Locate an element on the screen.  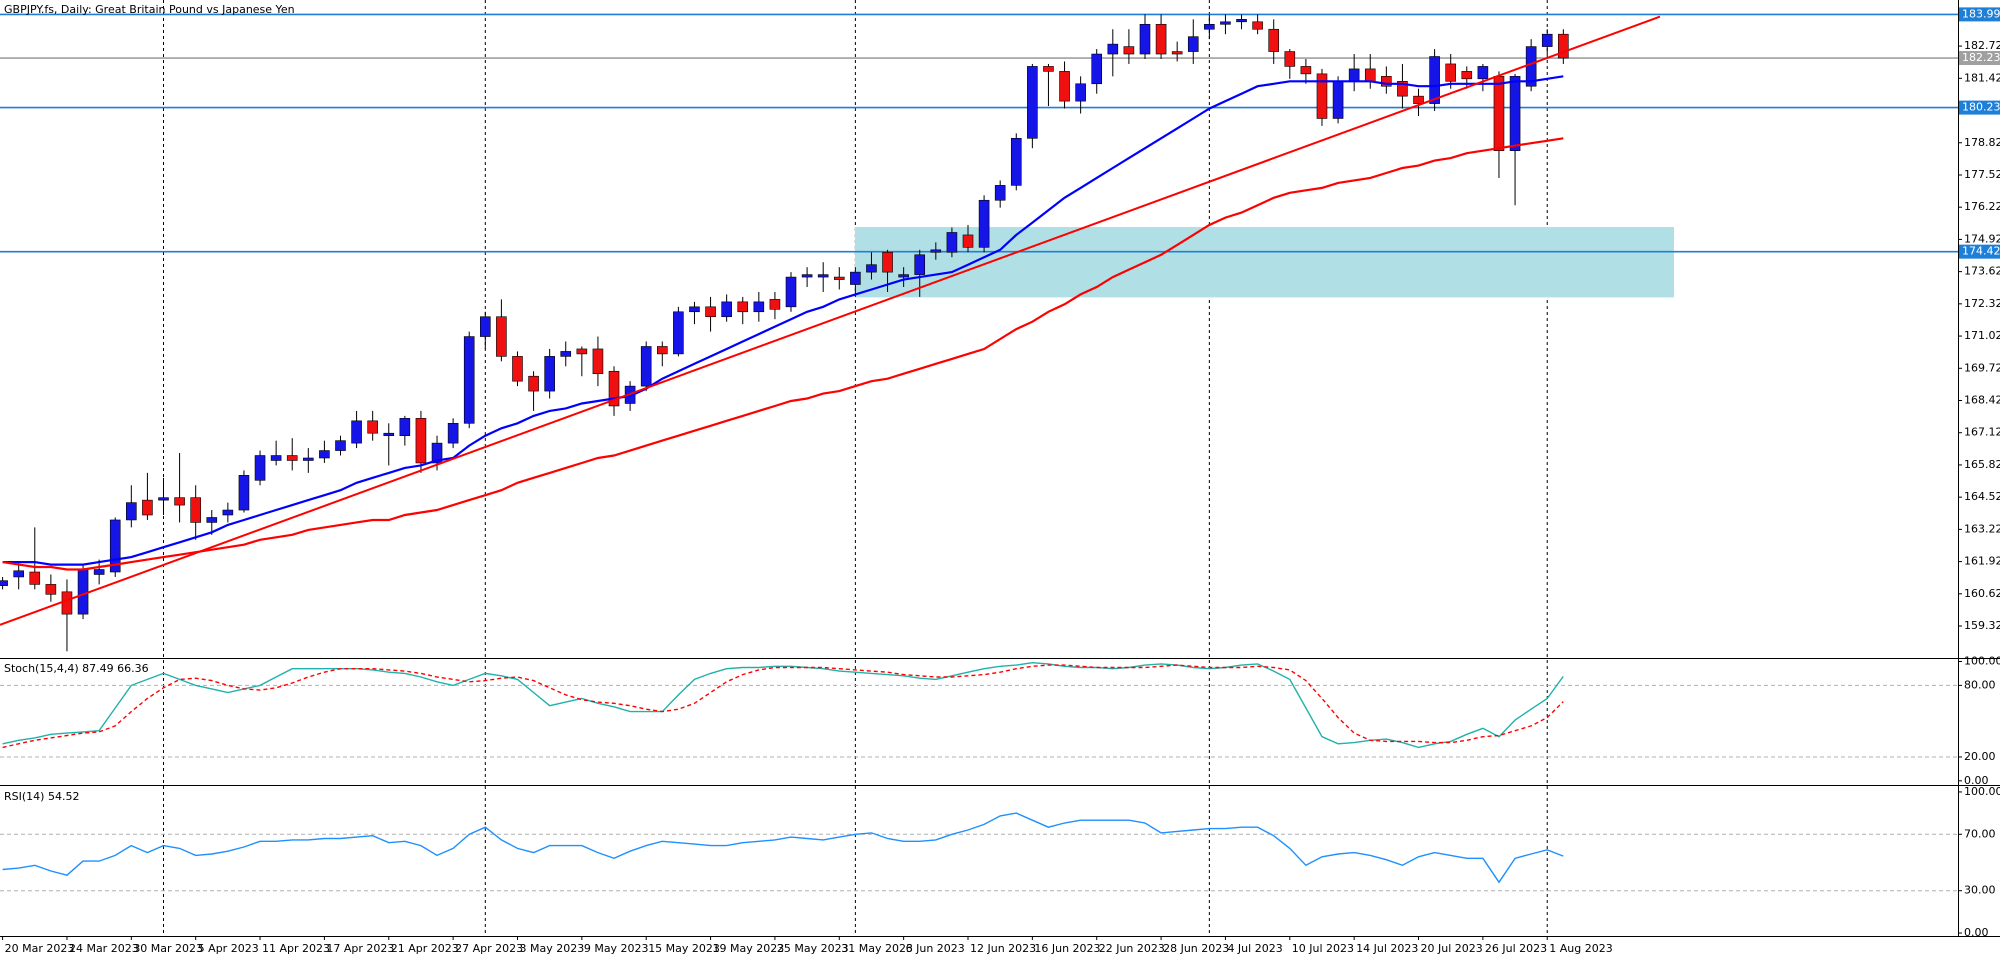
x-tick-label: 31 May 2023 is located at coordinates (877, 948).